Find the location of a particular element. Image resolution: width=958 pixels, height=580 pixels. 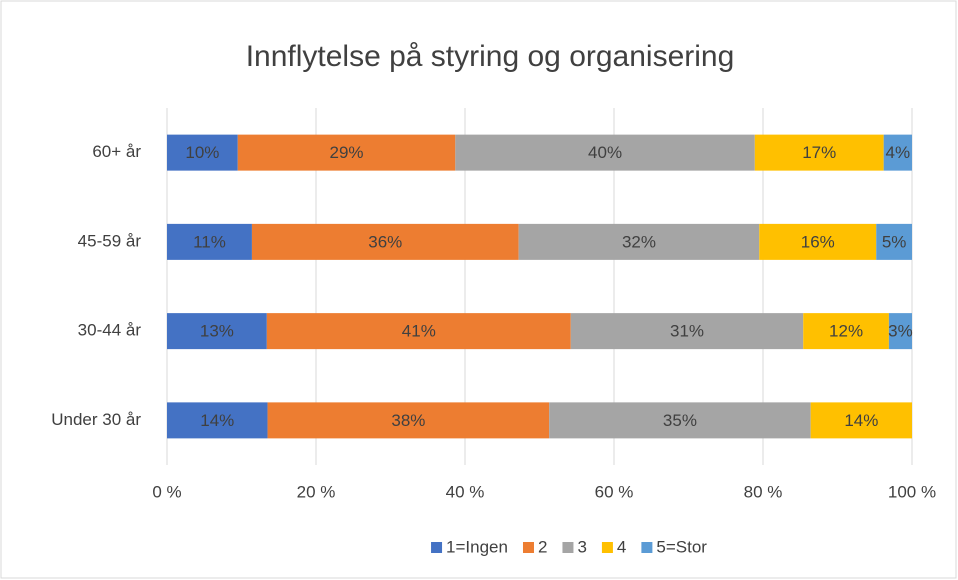

data-label: 11% is located at coordinates (209, 241).